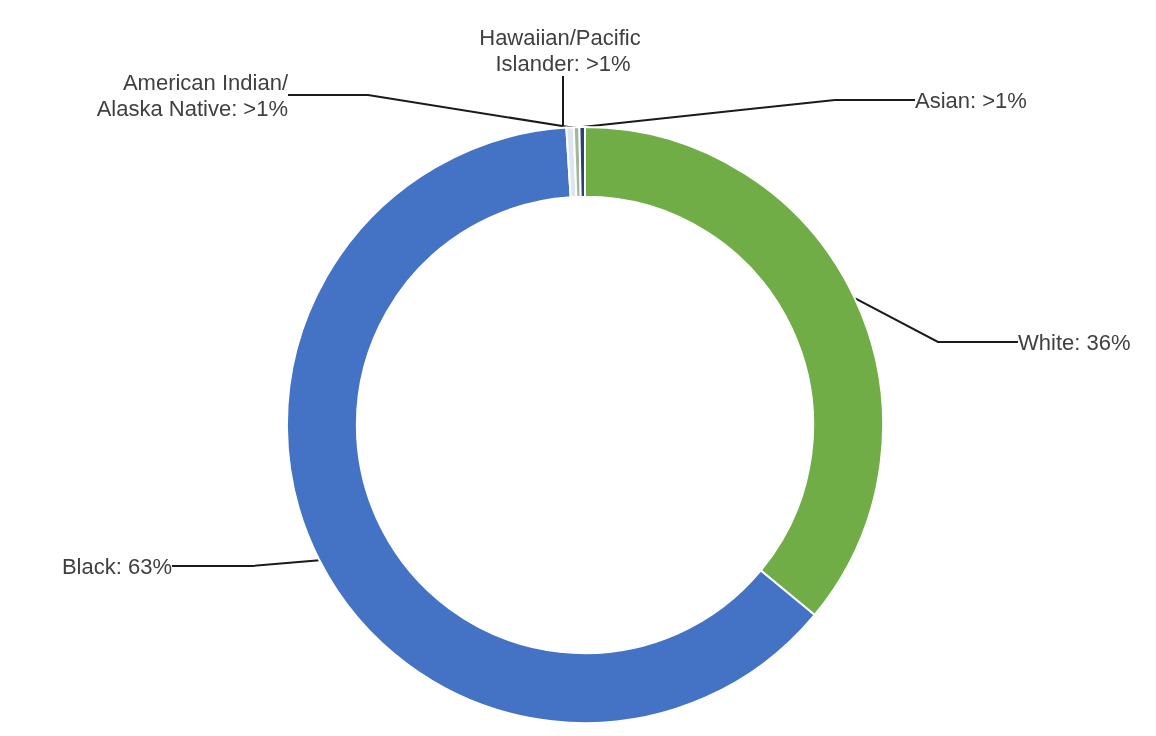 The width and height of the screenshot is (1156, 736). What do you see at coordinates (563, 50) in the screenshot?
I see `slice-label: Hawaiian/Pacific Islander: >1%` at bounding box center [563, 50].